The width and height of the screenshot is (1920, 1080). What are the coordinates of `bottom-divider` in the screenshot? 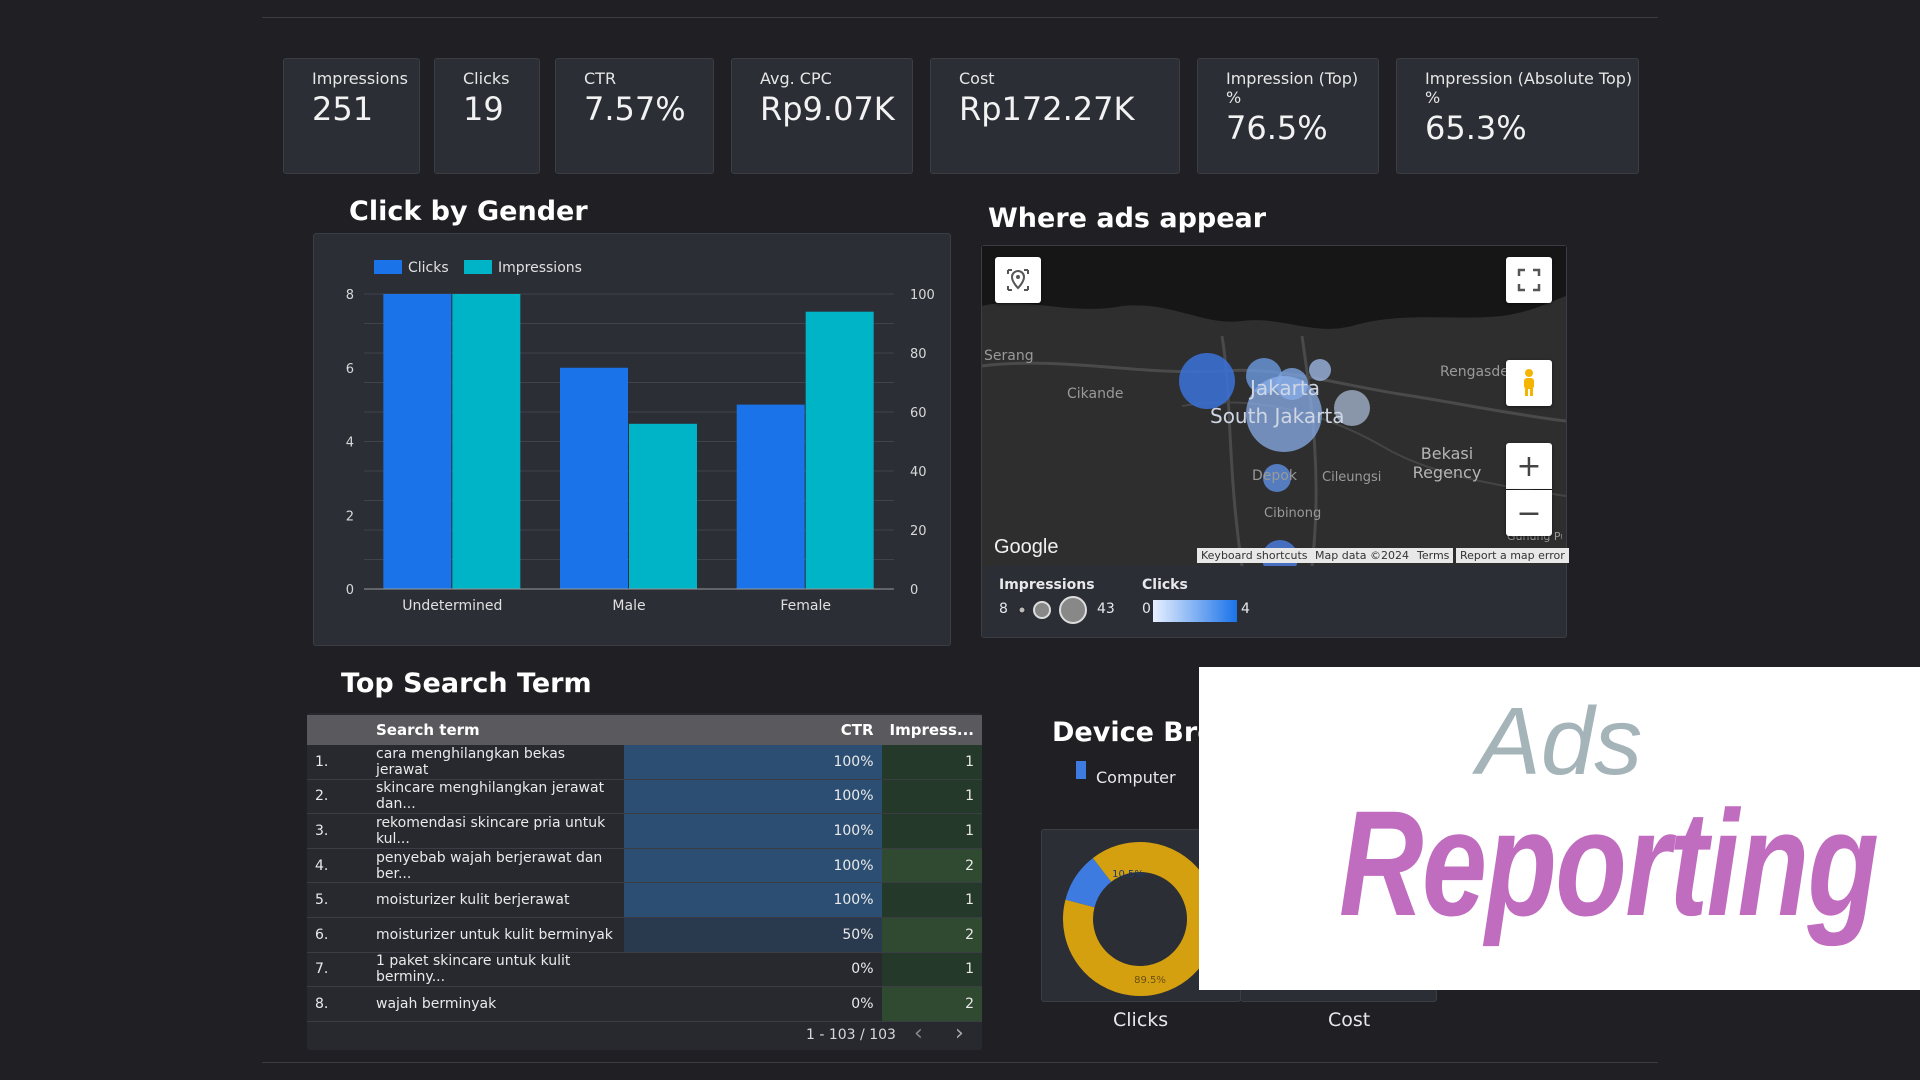 It's located at (960, 1062).